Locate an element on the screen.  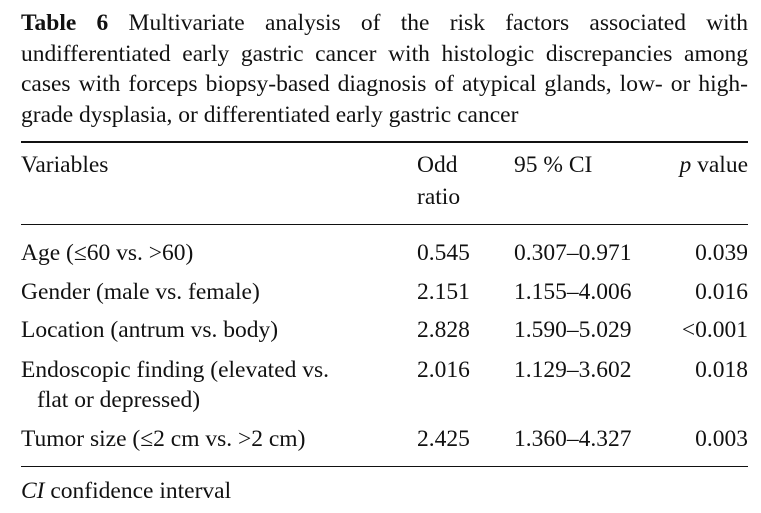
row-age-odd-ratio: 0.545 is located at coordinates (443, 253).